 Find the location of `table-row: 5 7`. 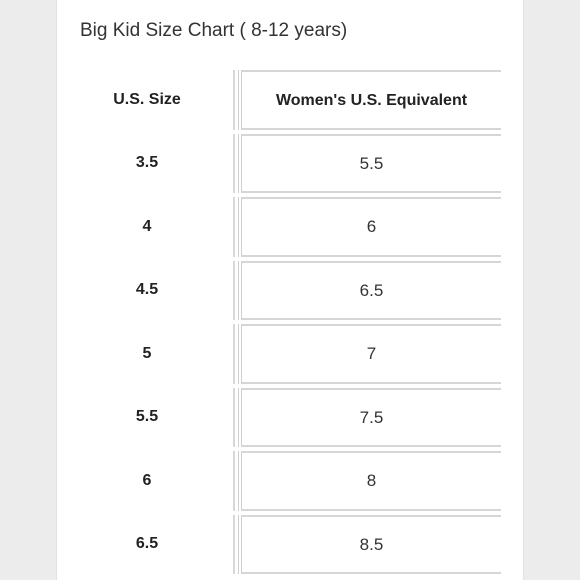

table-row: 5 7 is located at coordinates (286, 354).